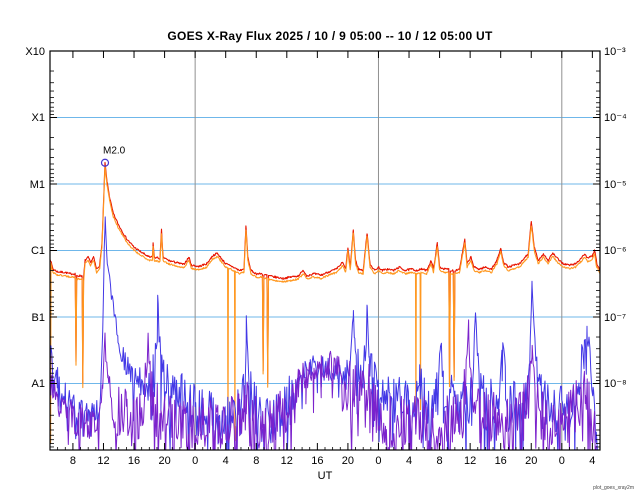 The width and height of the screenshot is (640, 500). What do you see at coordinates (615, 251) in the screenshot?
I see `y-right-label-1e-6: 10⁻⁶` at bounding box center [615, 251].